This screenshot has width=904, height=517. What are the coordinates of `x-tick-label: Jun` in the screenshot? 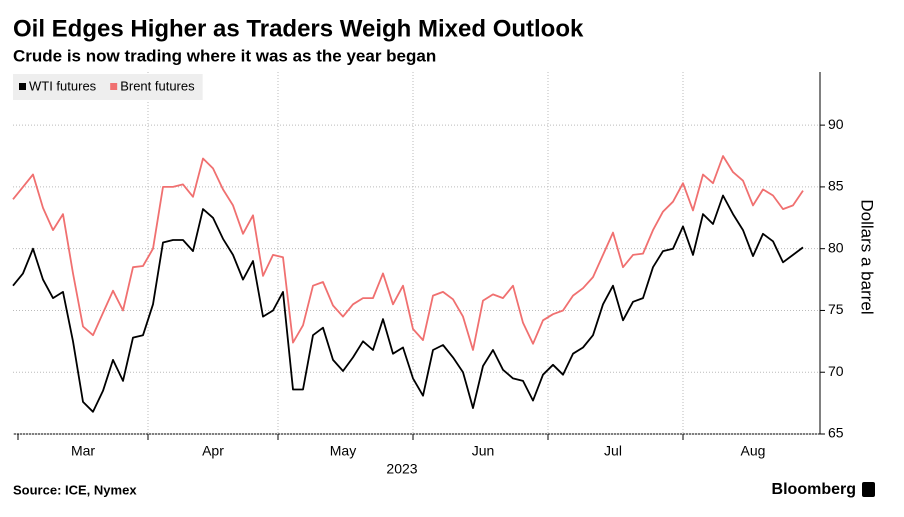 It's located at (483, 451).